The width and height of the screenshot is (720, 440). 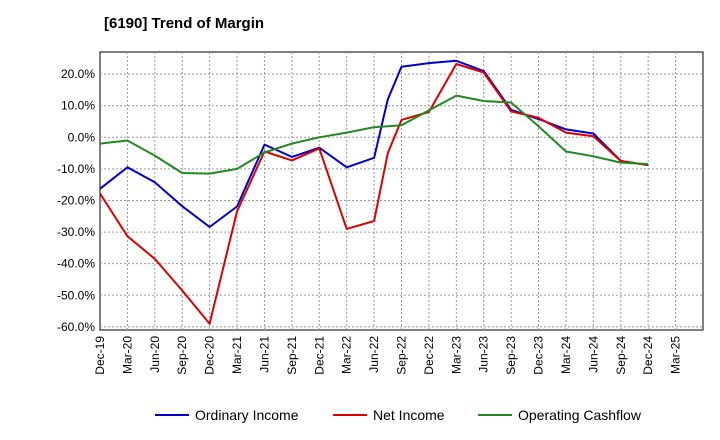 I want to click on y-tick-label: -40.0%, so click(x=76, y=264).